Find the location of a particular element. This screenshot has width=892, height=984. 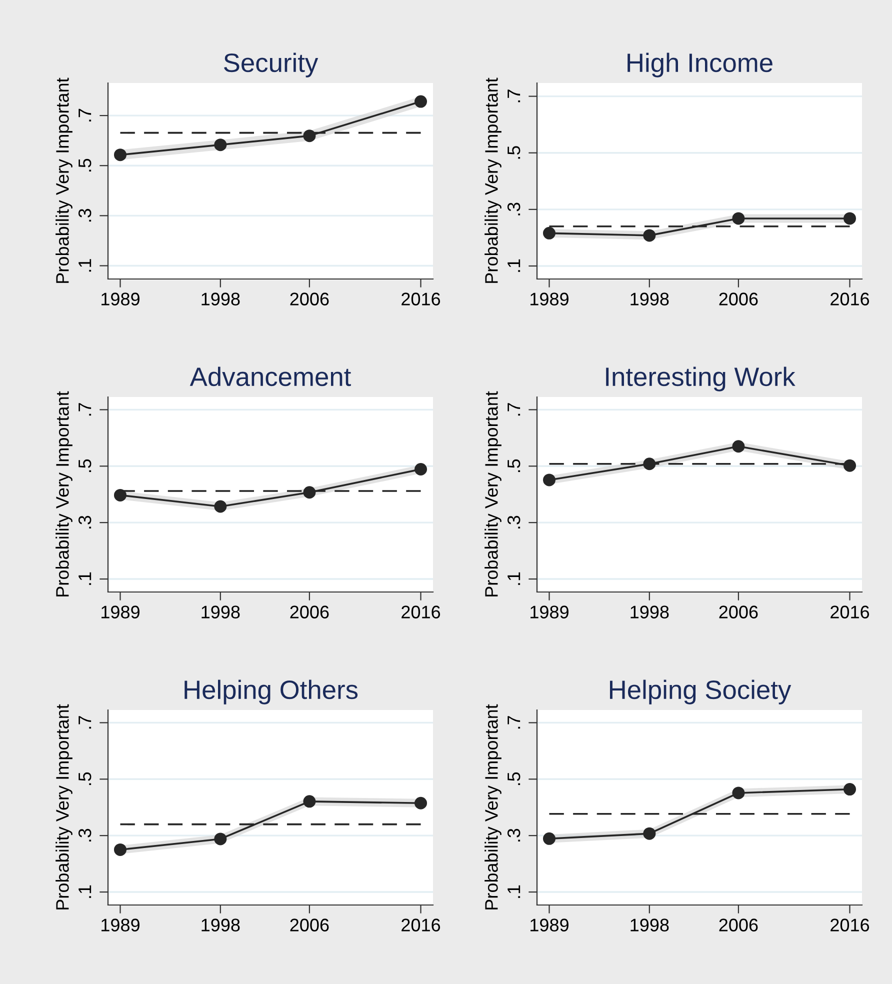

chart-title: Helping Others is located at coordinates (271, 692).